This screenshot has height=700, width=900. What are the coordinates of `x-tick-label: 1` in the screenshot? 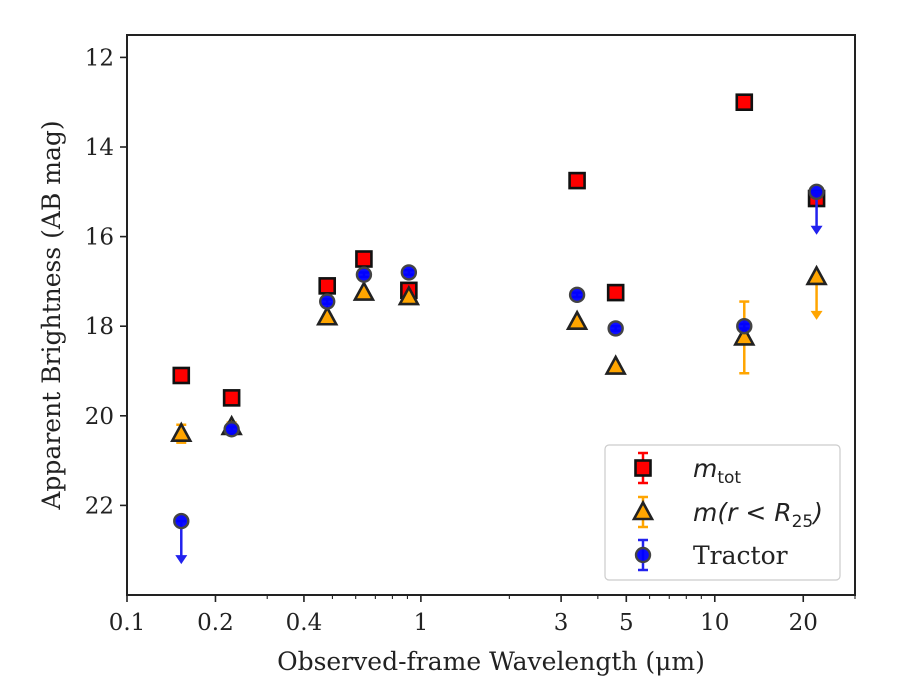 It's located at (421, 623).